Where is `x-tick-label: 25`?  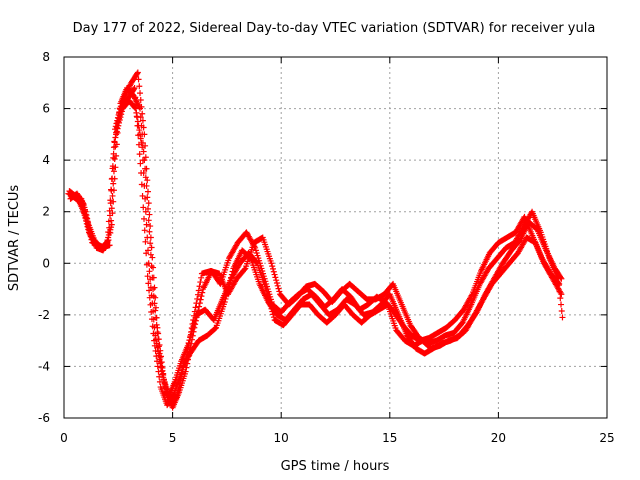 x-tick-label: 25 is located at coordinates (606, 438).